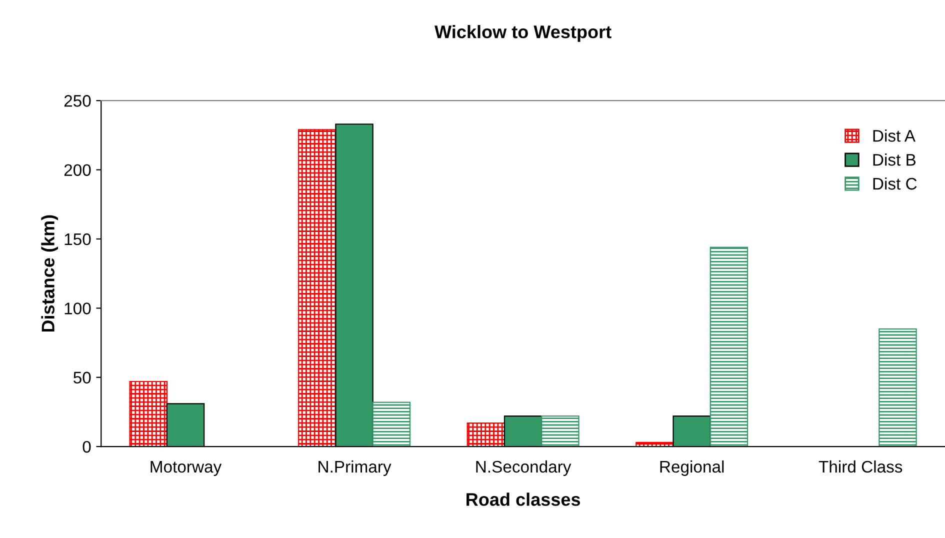  What do you see at coordinates (355, 468) in the screenshot?
I see `x-tick-label: N.Primary` at bounding box center [355, 468].